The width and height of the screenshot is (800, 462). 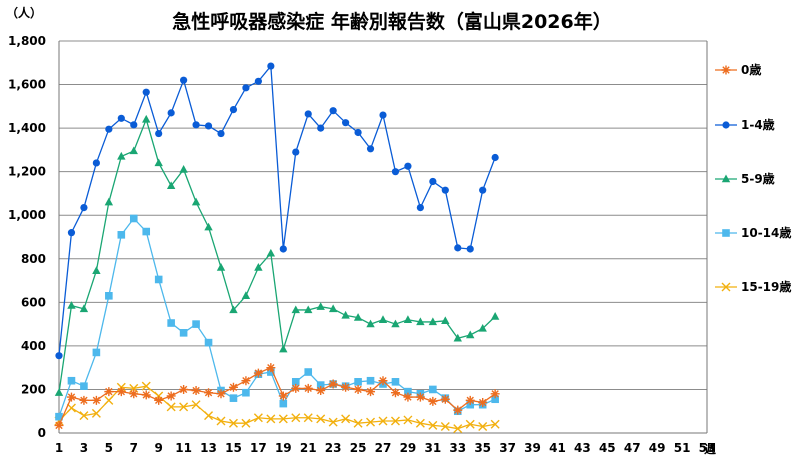 What do you see at coordinates (208, 448) in the screenshot?
I see `x-tick-label: 13` at bounding box center [208, 448].